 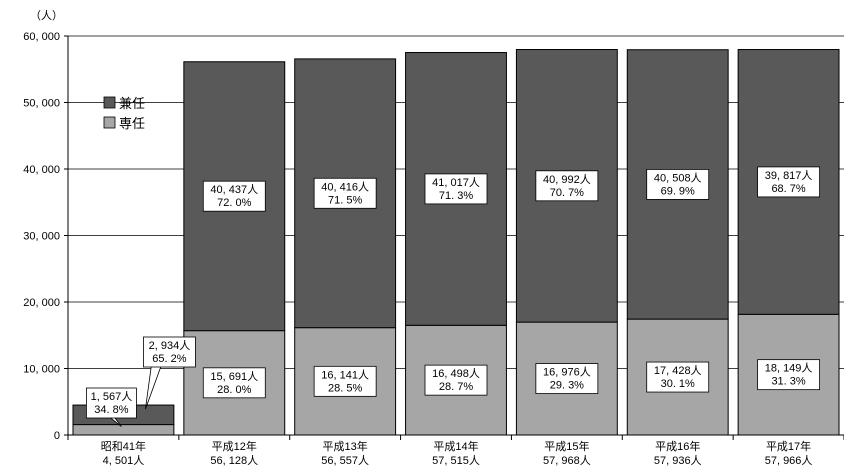 I want to click on data-label-text: 72. 0%, so click(x=234, y=203).